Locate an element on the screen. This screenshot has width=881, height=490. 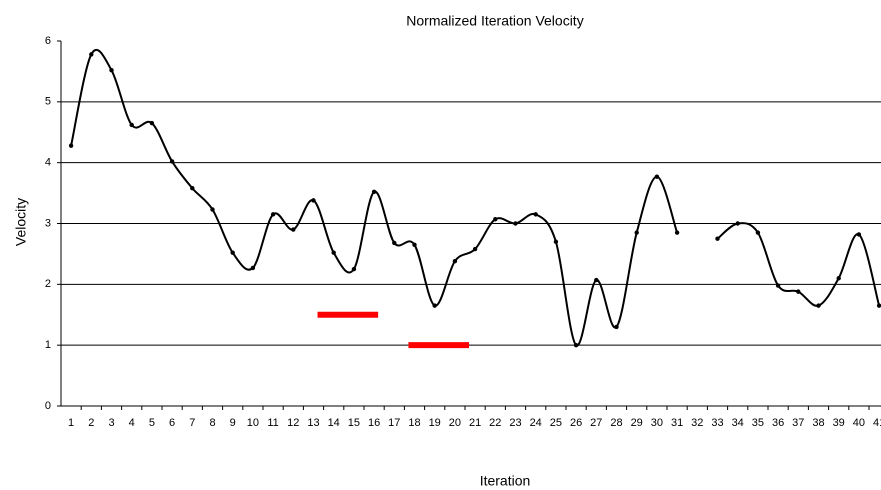
y-axis-title: Velocity is located at coordinates (21, 222).